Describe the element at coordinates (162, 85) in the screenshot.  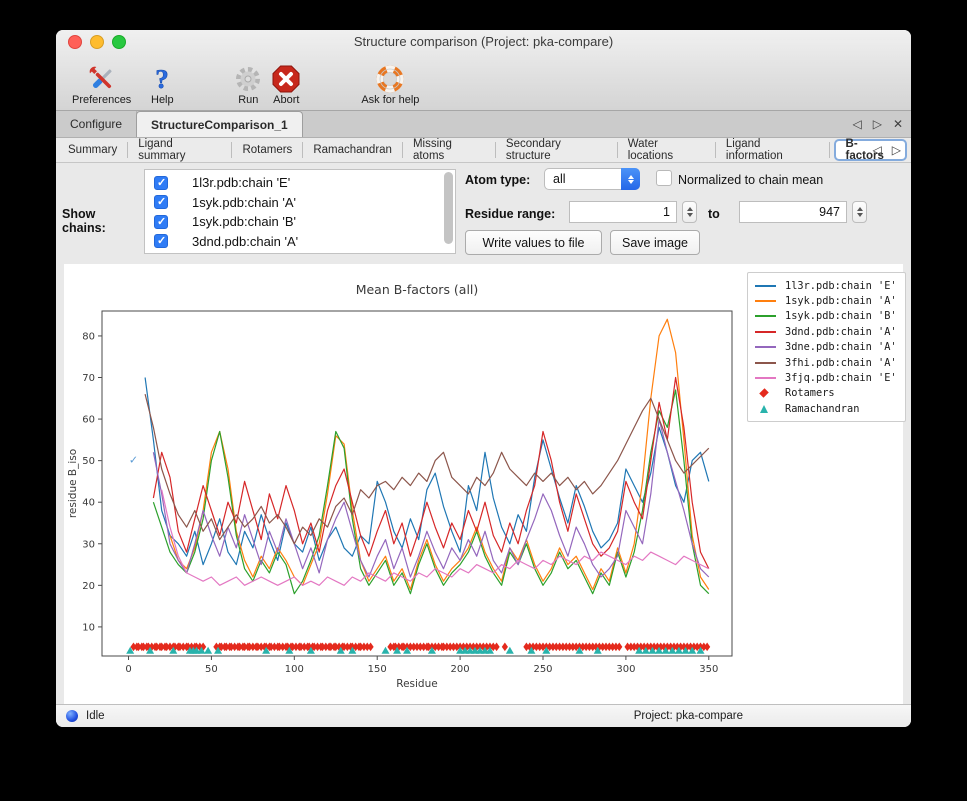
I see `help-button: ? Help` at that location.